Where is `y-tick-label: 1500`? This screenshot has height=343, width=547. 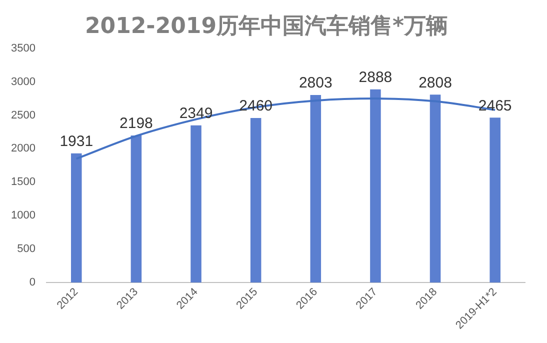
y-tick-label: 1500 is located at coordinates (23, 182).